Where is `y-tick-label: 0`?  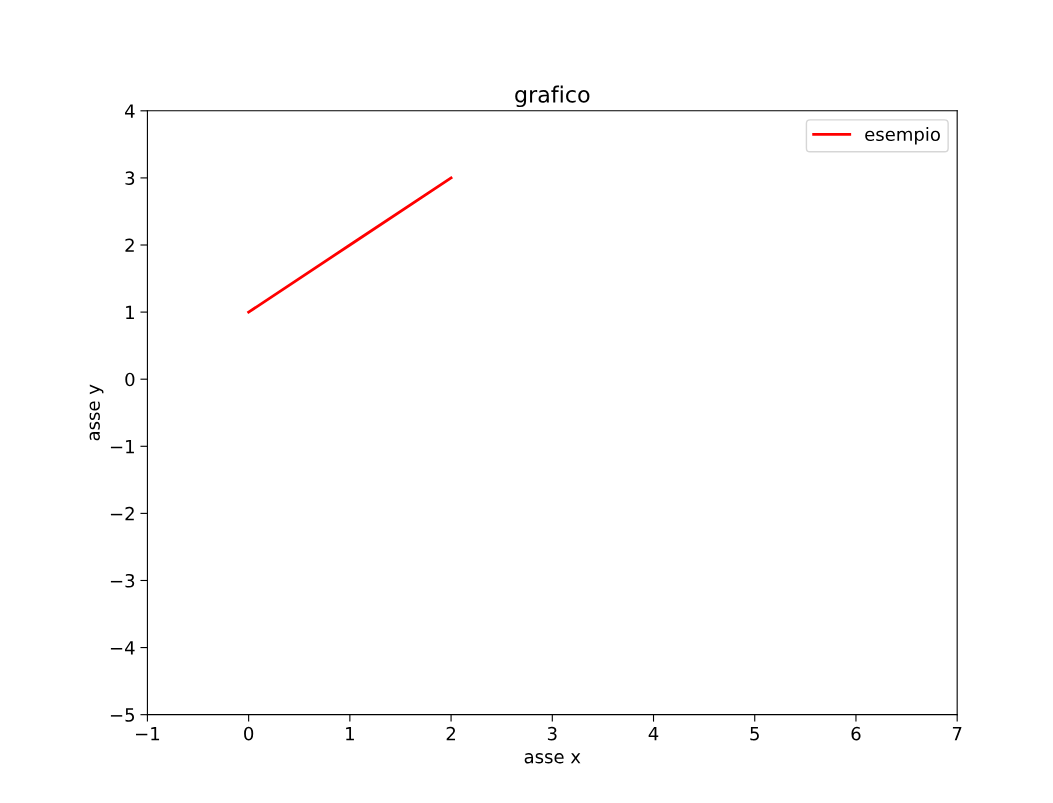 y-tick-label: 0 is located at coordinates (130, 379).